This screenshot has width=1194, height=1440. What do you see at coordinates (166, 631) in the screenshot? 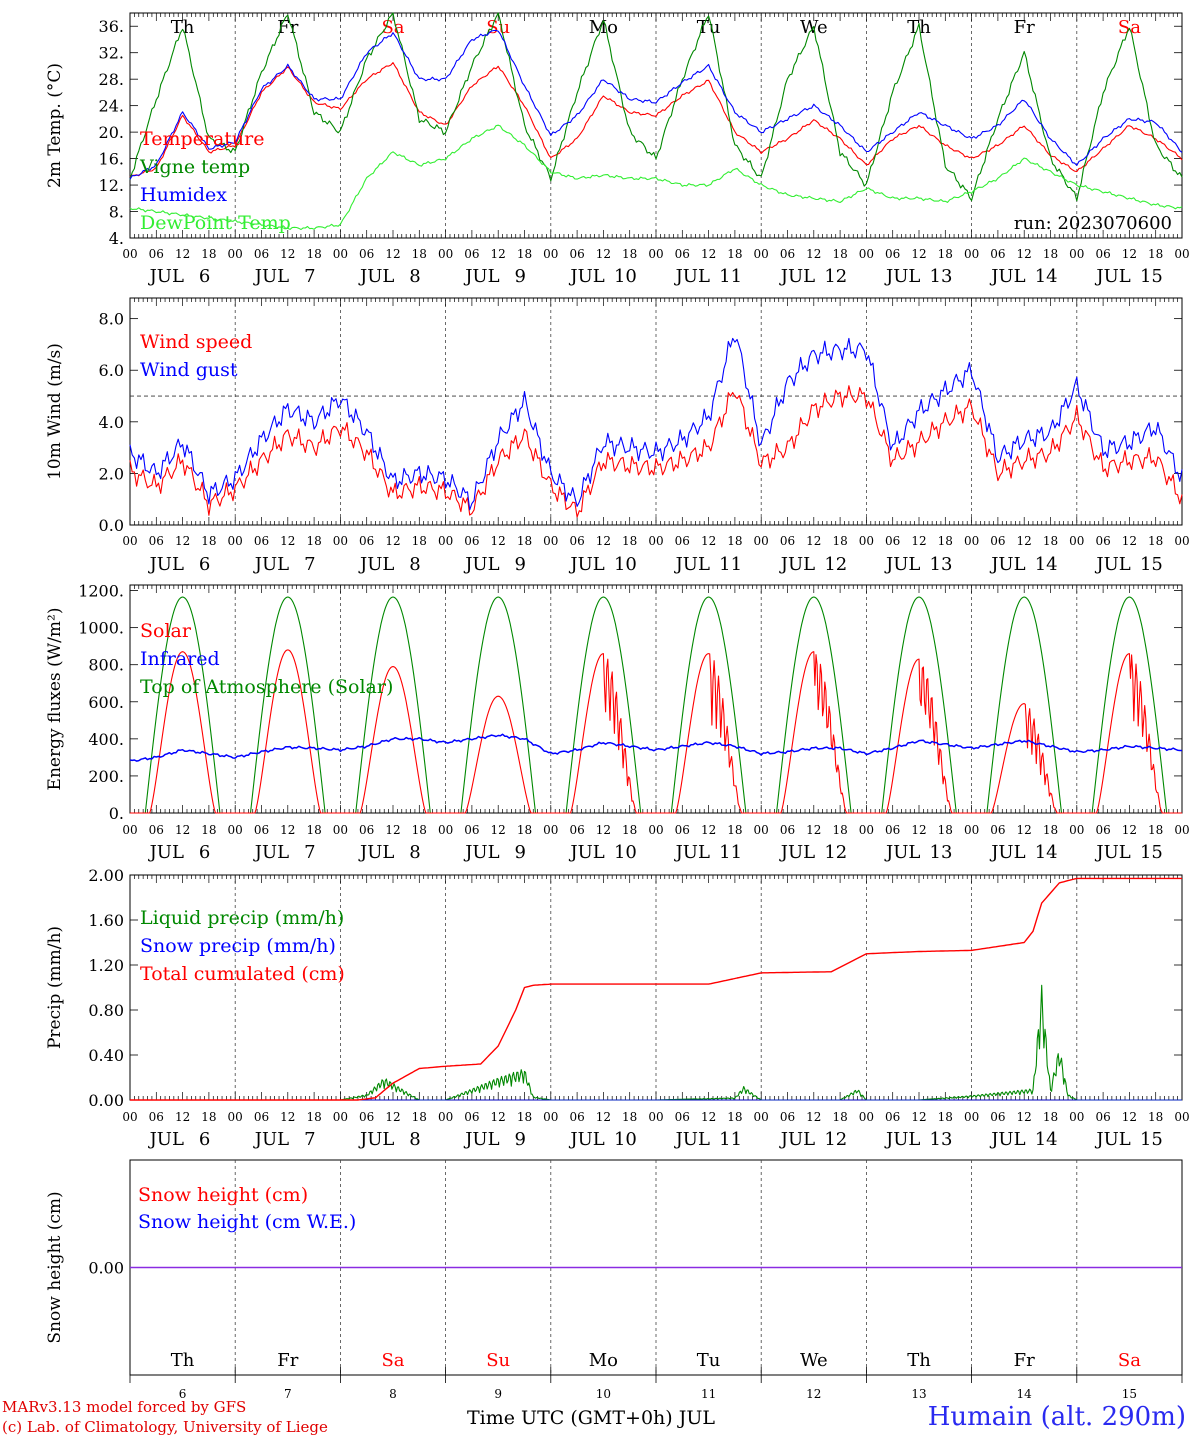
I see `legend-energy-solar: Solar` at bounding box center [166, 631].